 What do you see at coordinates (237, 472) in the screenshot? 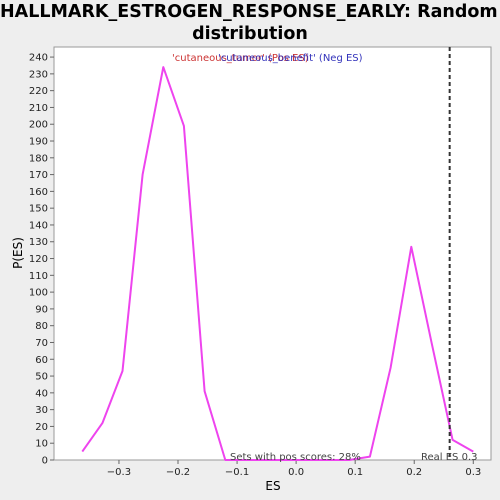
I see `x-tick-label: −0.1` at bounding box center [237, 472].